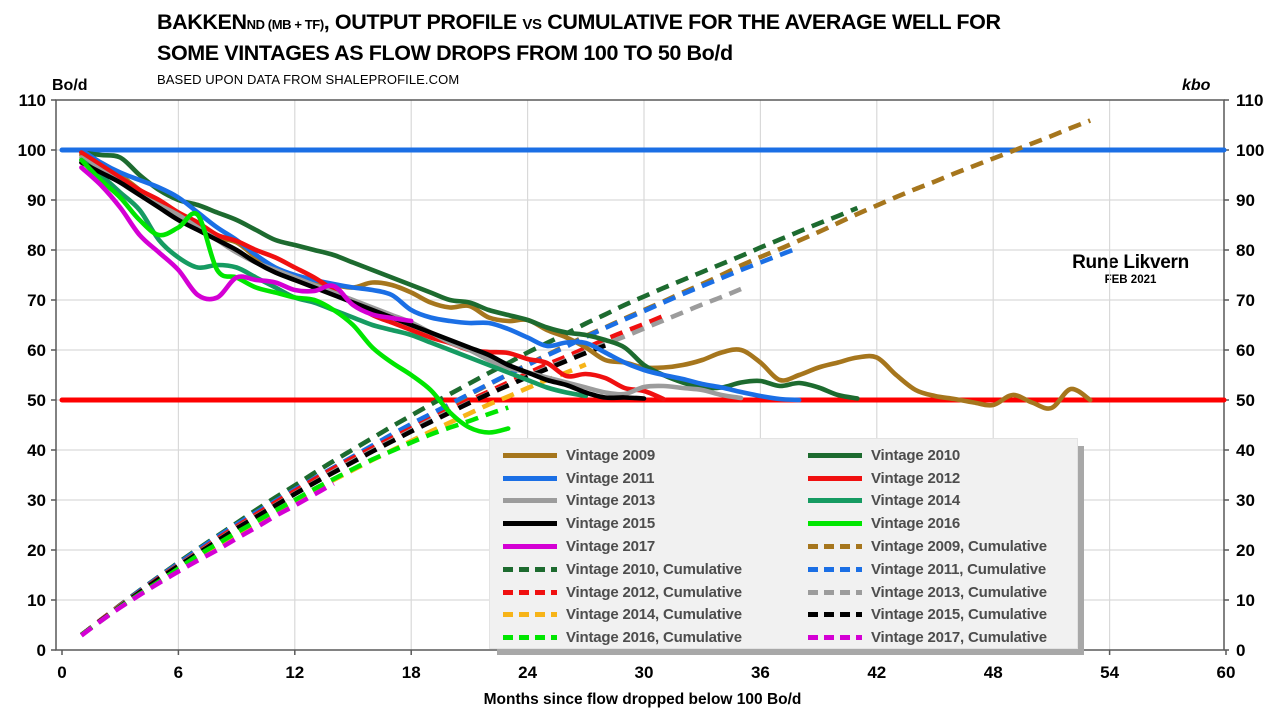  What do you see at coordinates (959, 569) in the screenshot?
I see `legend-label: Vintage 2011, Cumulative` at bounding box center [959, 569].